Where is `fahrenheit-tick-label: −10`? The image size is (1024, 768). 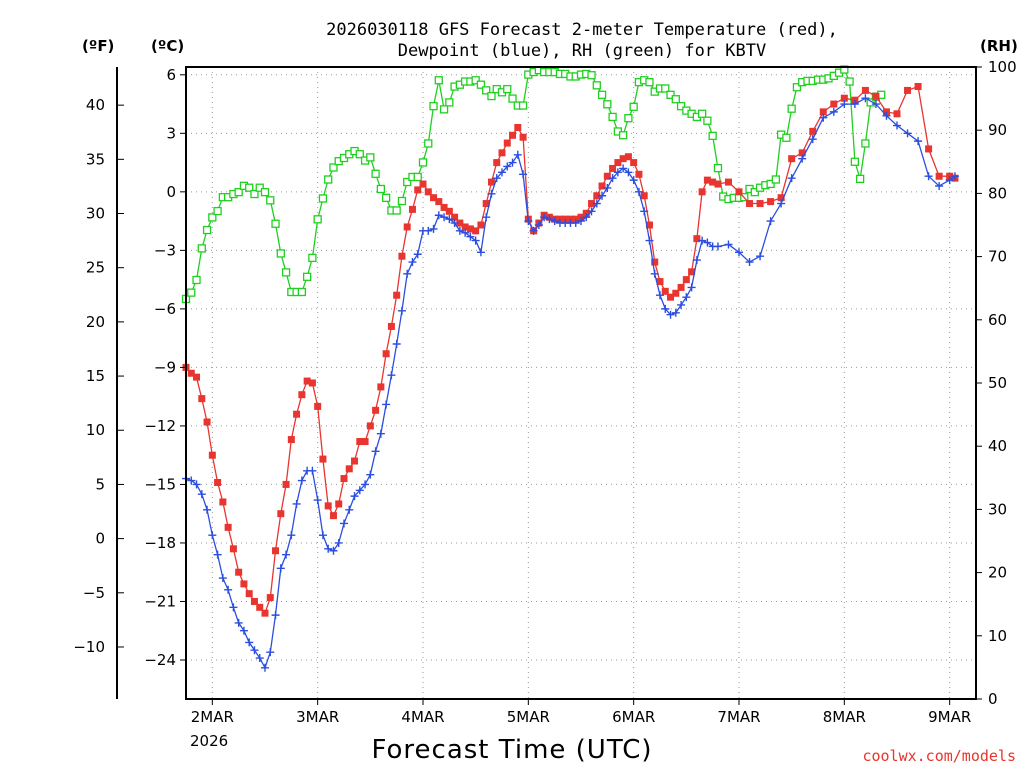 fahrenheit-tick-label: −10 is located at coordinates (89, 647).